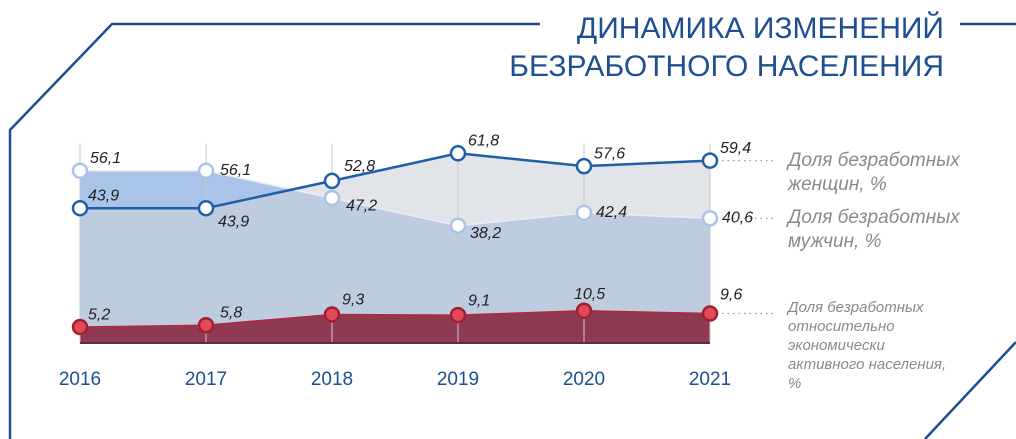  What do you see at coordinates (99, 314) in the screenshot?
I see `value-label: 5,2` at bounding box center [99, 314].